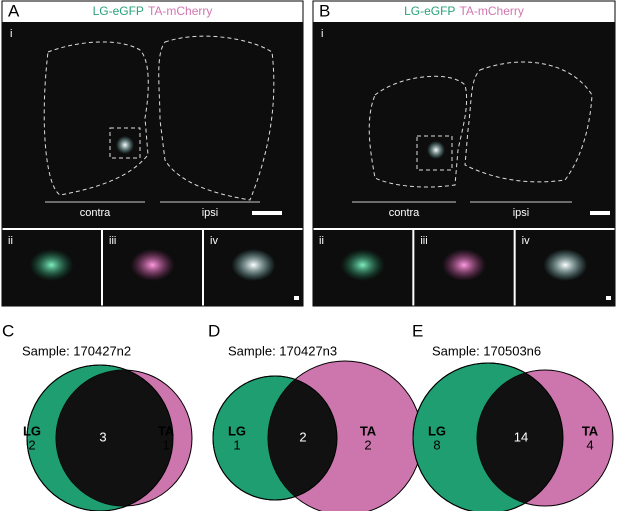  Describe the element at coordinates (8, 330) in the screenshot. I see `panel-letter: C` at that location.